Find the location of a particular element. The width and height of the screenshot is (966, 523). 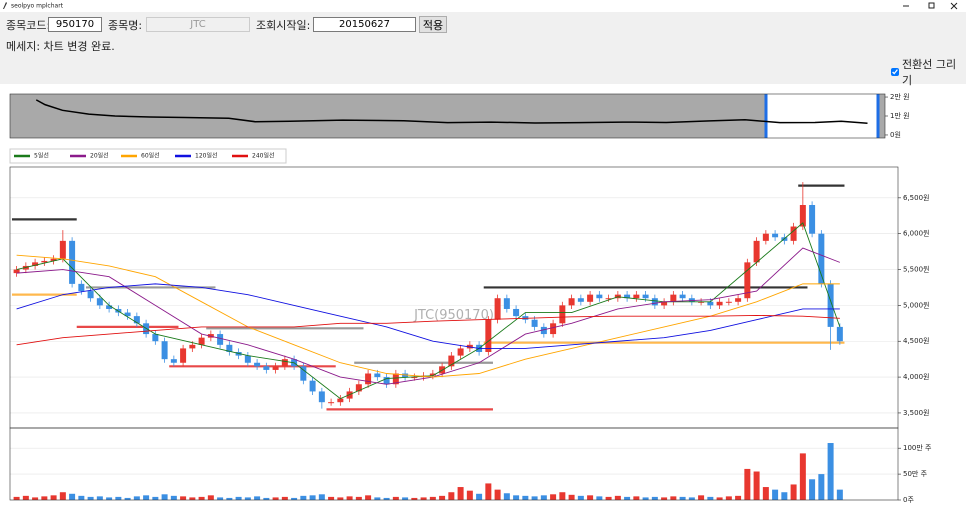

message: 메세지: 차트 변경 완료. is located at coordinates (60, 46).